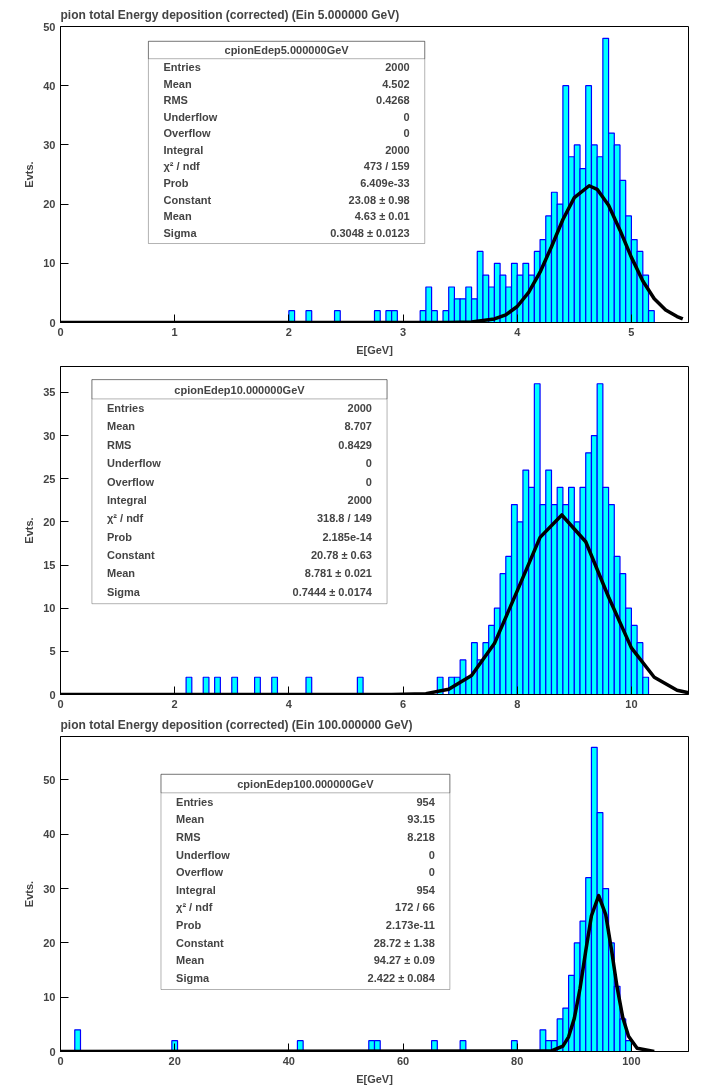 This screenshot has width=713, height=1087. Describe the element at coordinates (517, 1060) in the screenshot. I see `x-tick-label: 80` at that location.